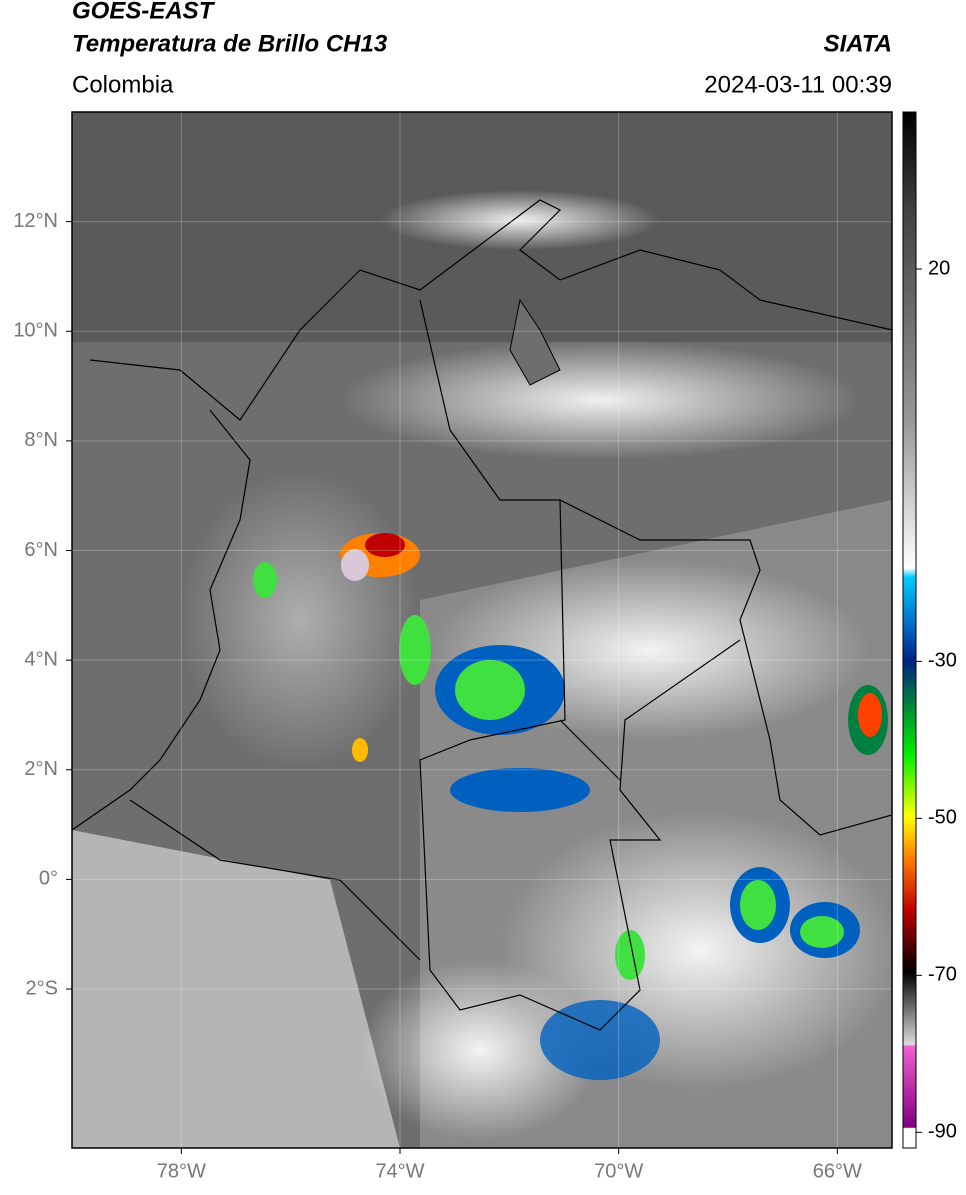 Image resolution: width=966 pixels, height=1195 pixels. What do you see at coordinates (942, 661) in the screenshot?
I see `colorbar-tick-label: -30` at bounding box center [942, 661].